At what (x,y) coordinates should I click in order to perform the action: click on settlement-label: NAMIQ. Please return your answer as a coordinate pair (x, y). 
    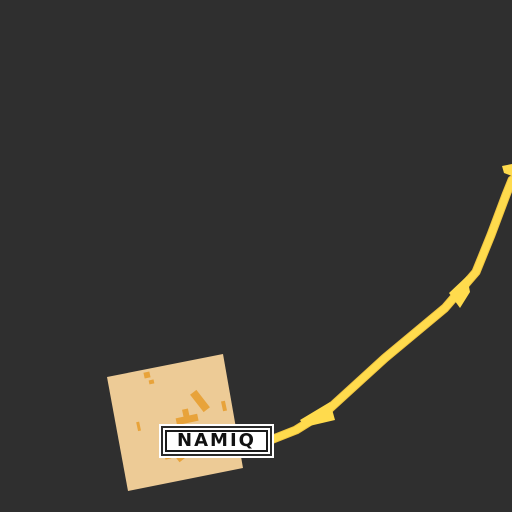
    Looking at the image, I should click on (216, 441).